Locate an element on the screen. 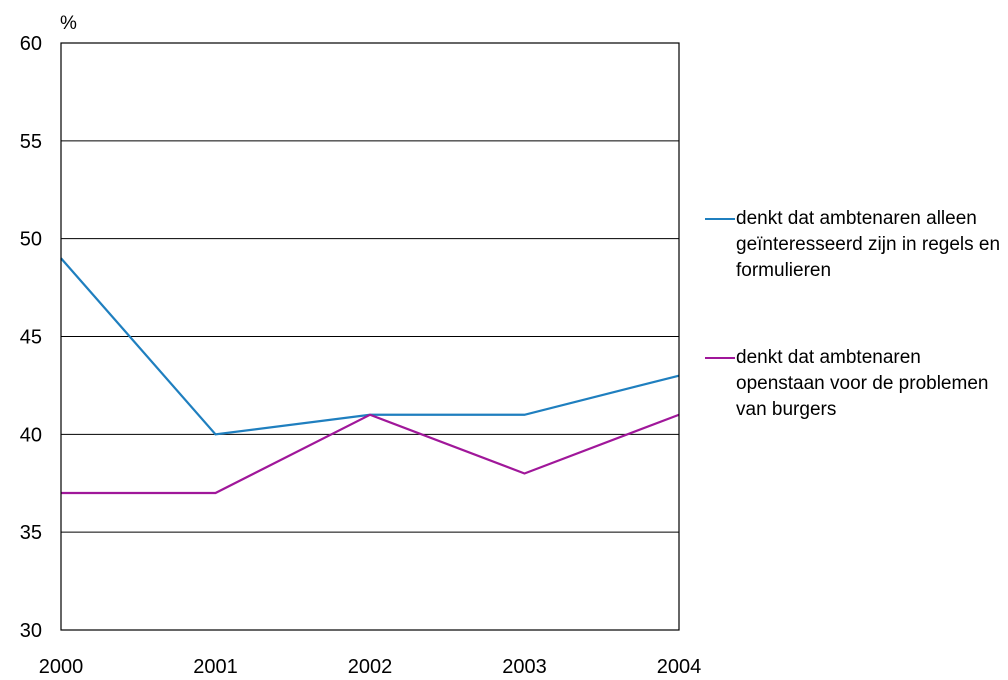 This screenshot has height=680, width=1008. y-tick-label: 55 is located at coordinates (31, 142).